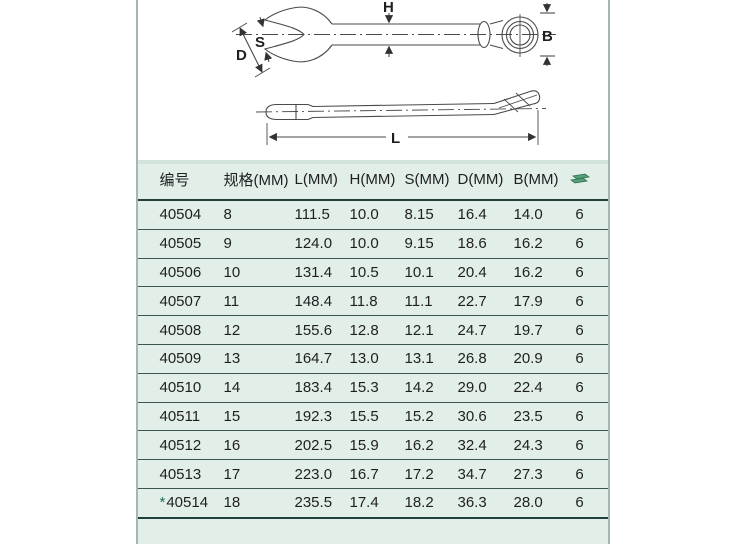 This screenshot has width=750, height=544. Describe the element at coordinates (241, 55) in the screenshot. I see `dim-label-d: D` at that location.